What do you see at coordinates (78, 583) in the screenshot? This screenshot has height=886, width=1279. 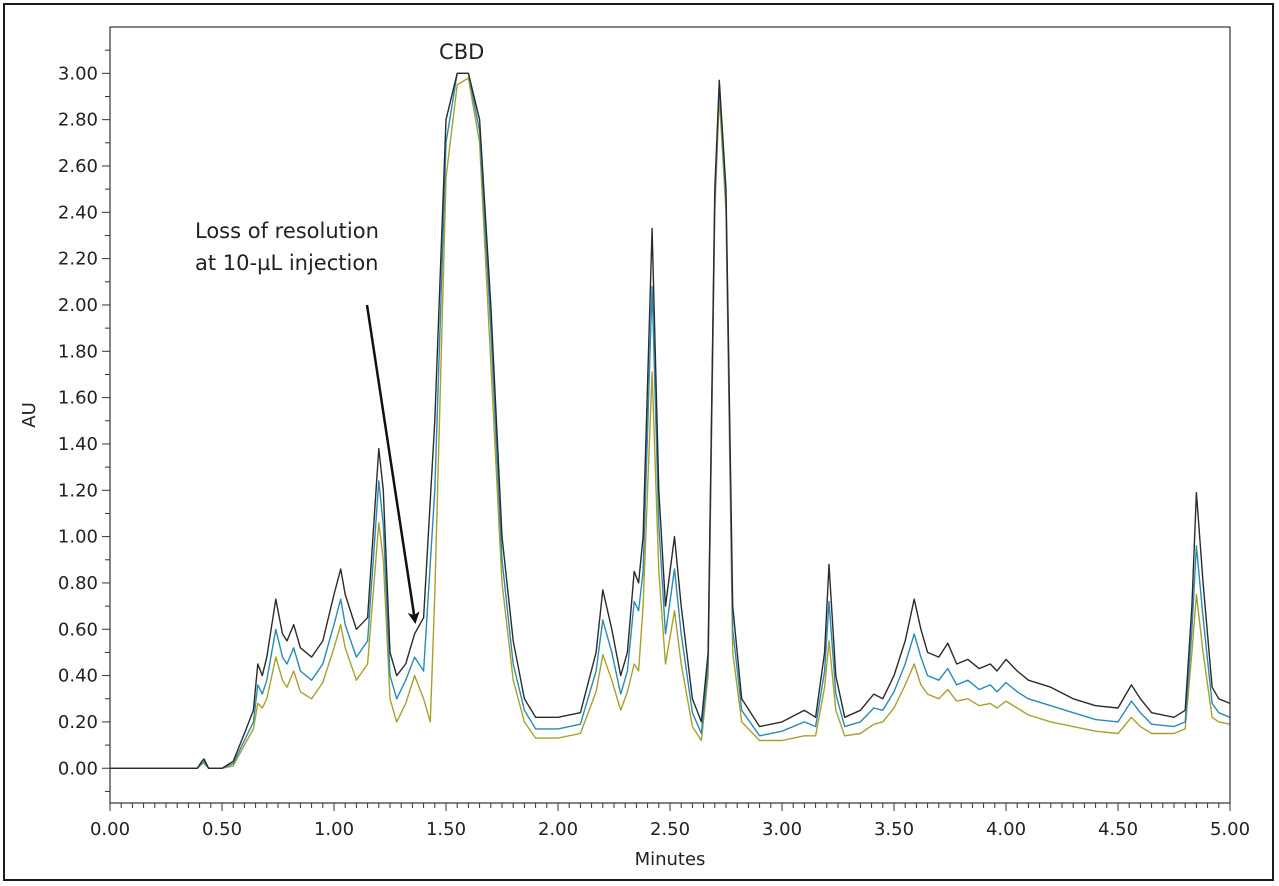 I see `y-tick-label: 0.80` at bounding box center [78, 583].